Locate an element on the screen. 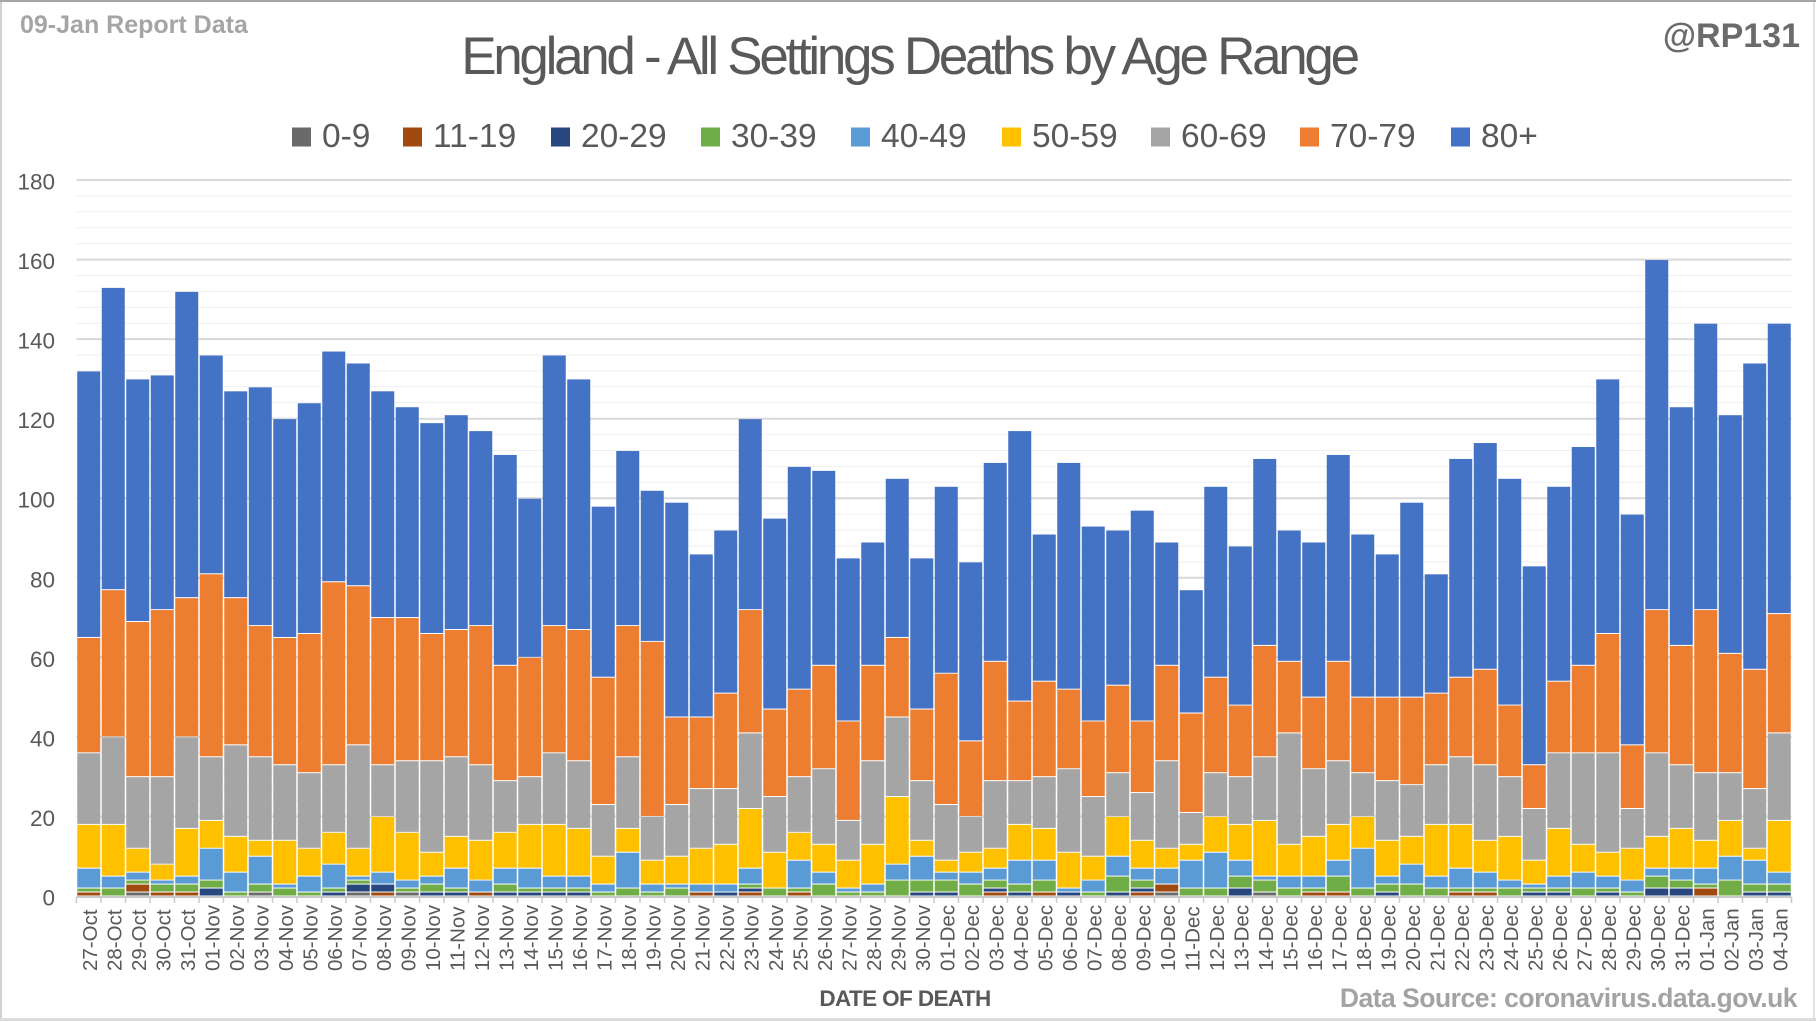 This screenshot has height=1022, width=1816. svg-text: 14-Nov is located at coordinates (531, 937).